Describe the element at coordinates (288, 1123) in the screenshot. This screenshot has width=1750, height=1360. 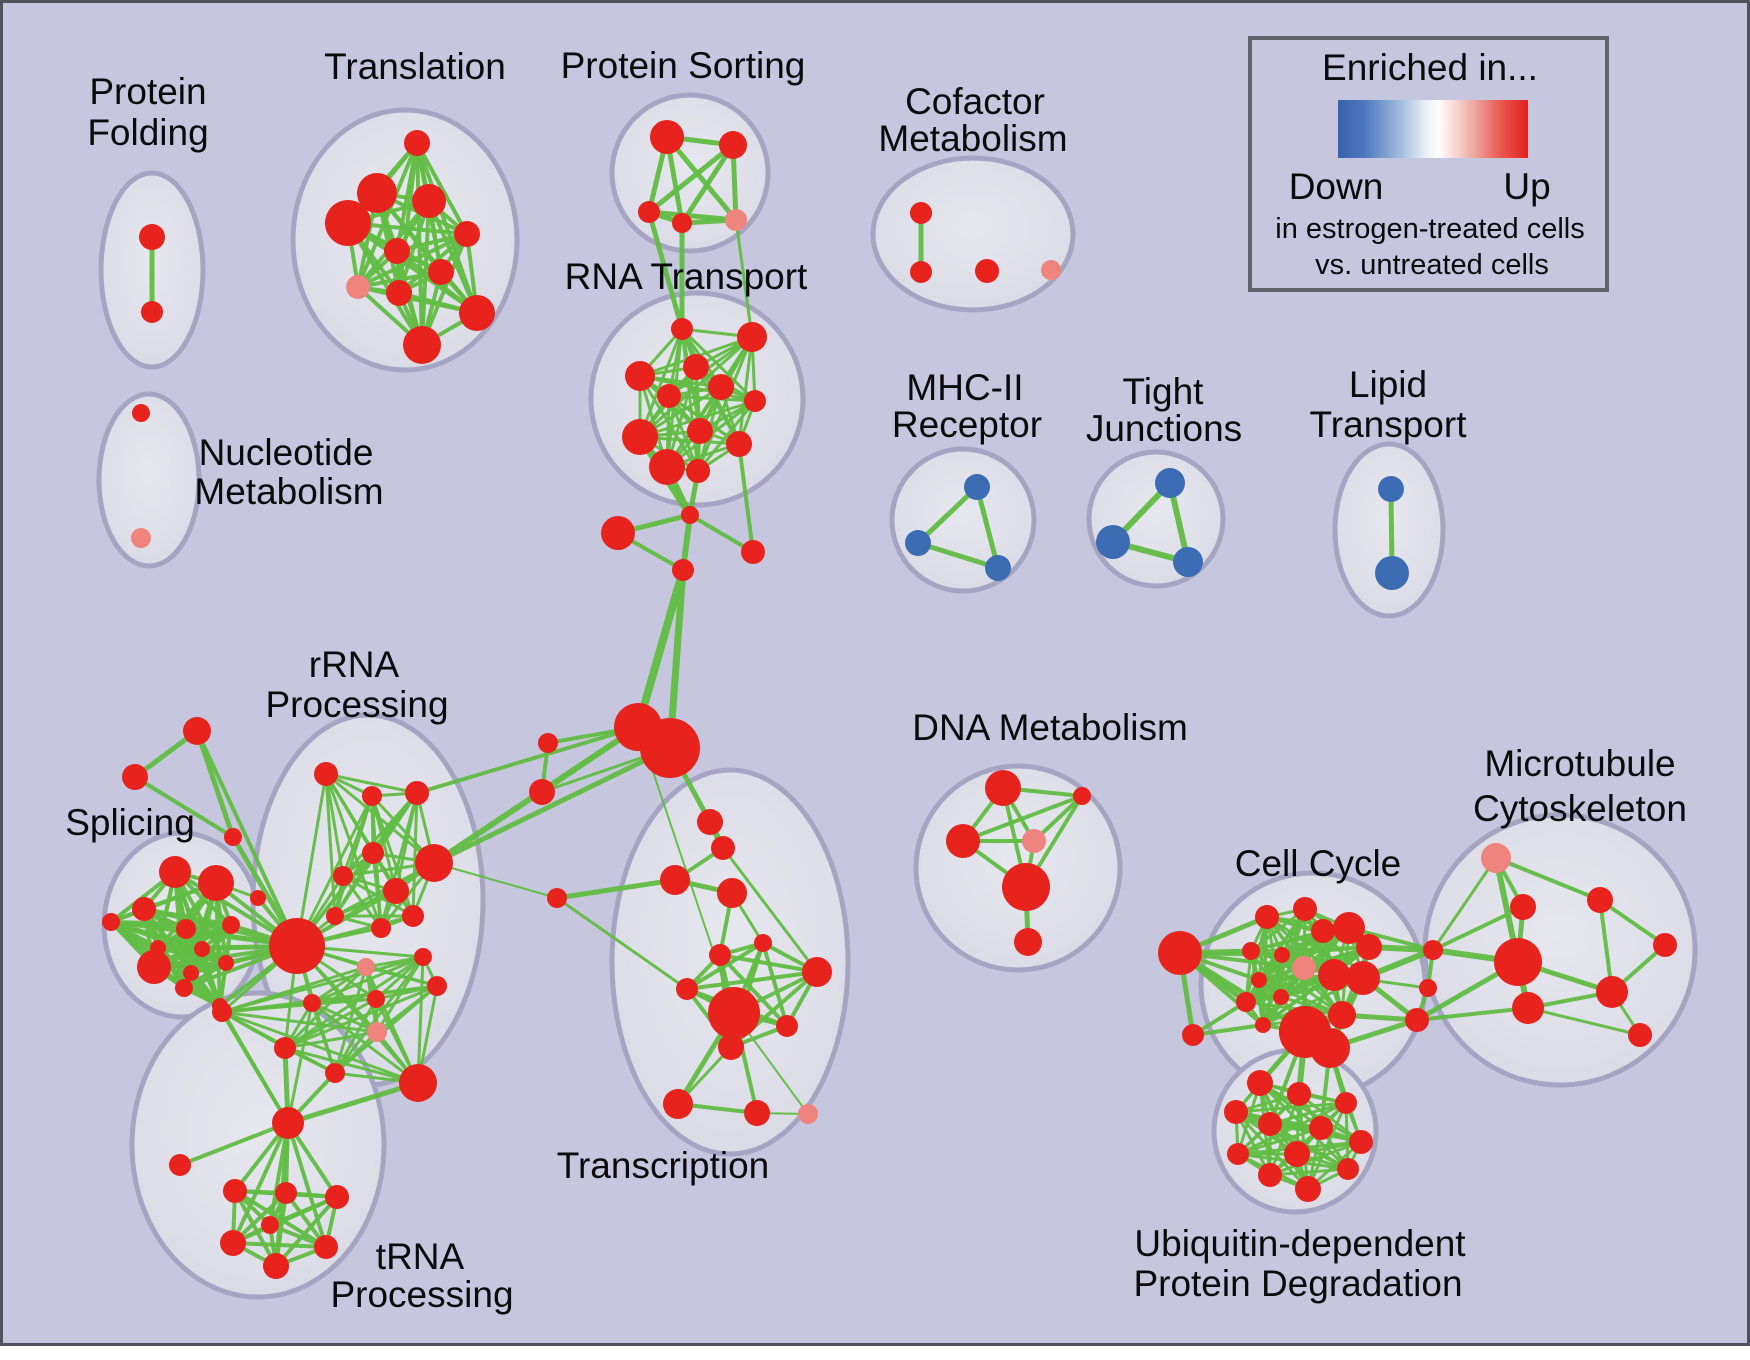
I see `gene-set-node-th` at that location.